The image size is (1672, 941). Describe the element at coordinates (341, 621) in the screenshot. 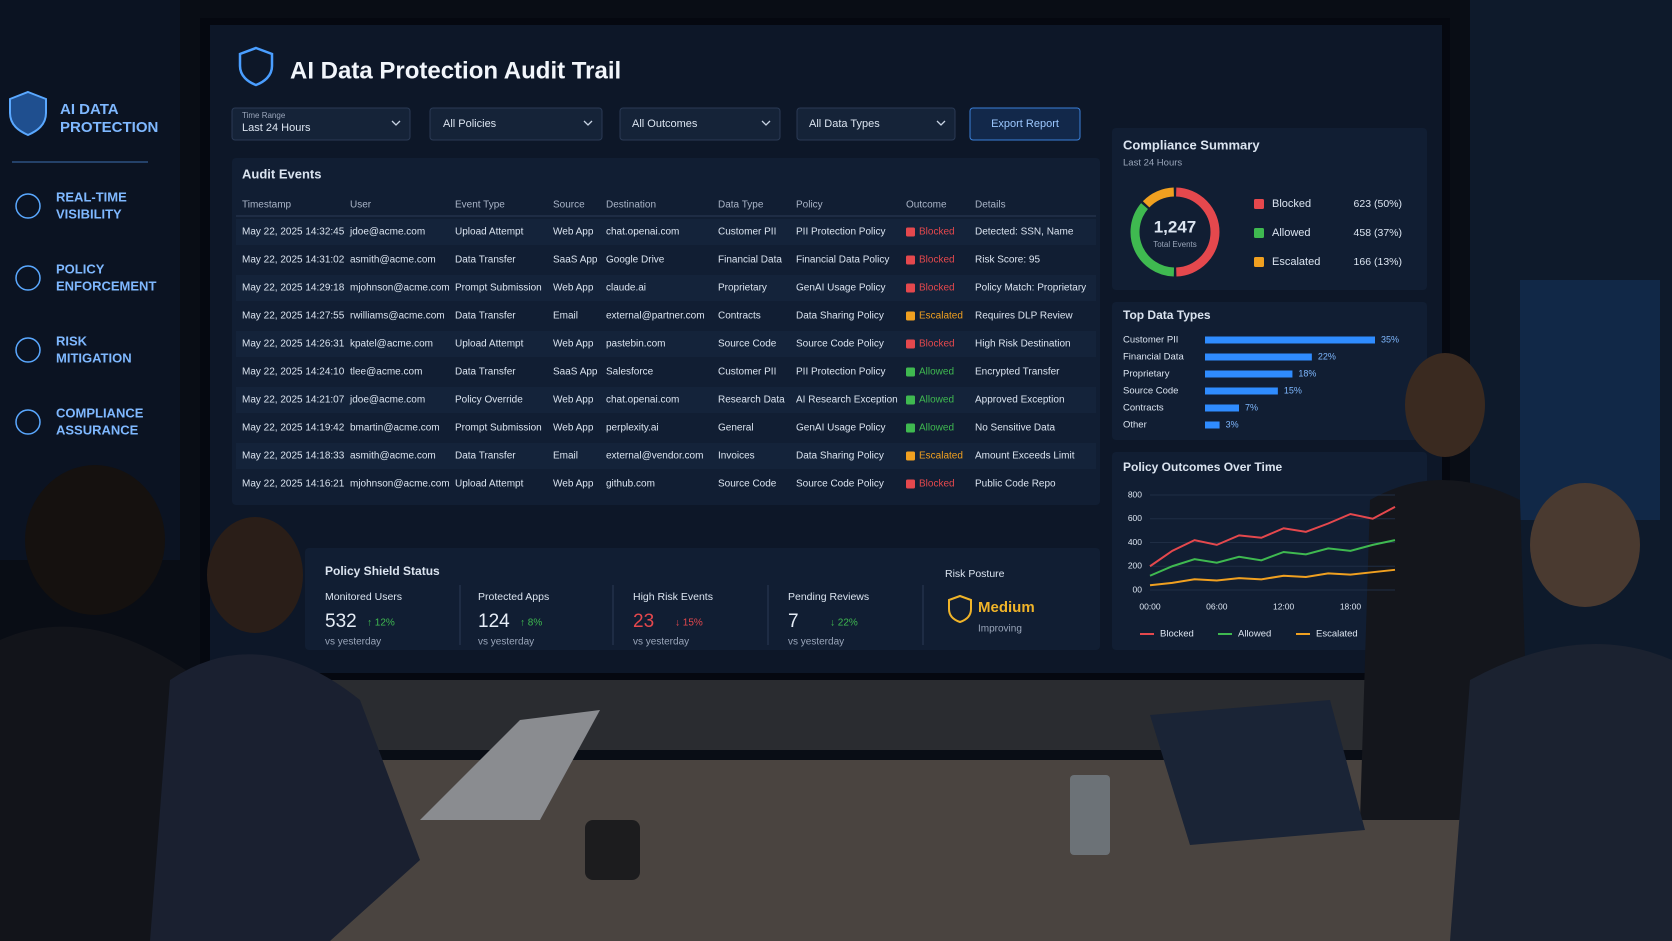

I see `stat-value: 532` at that location.